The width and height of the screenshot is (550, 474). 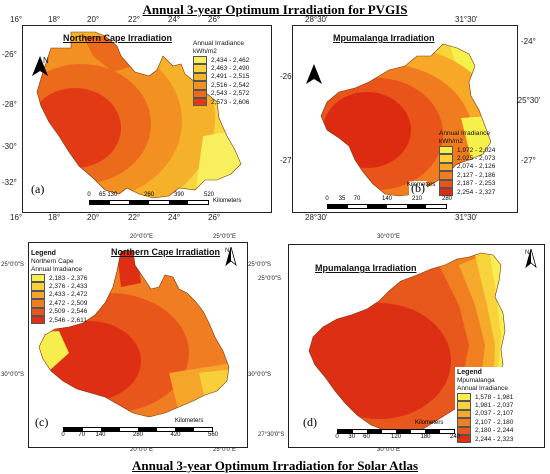 I want to click on legend-heading: Legend, so click(x=469, y=372).